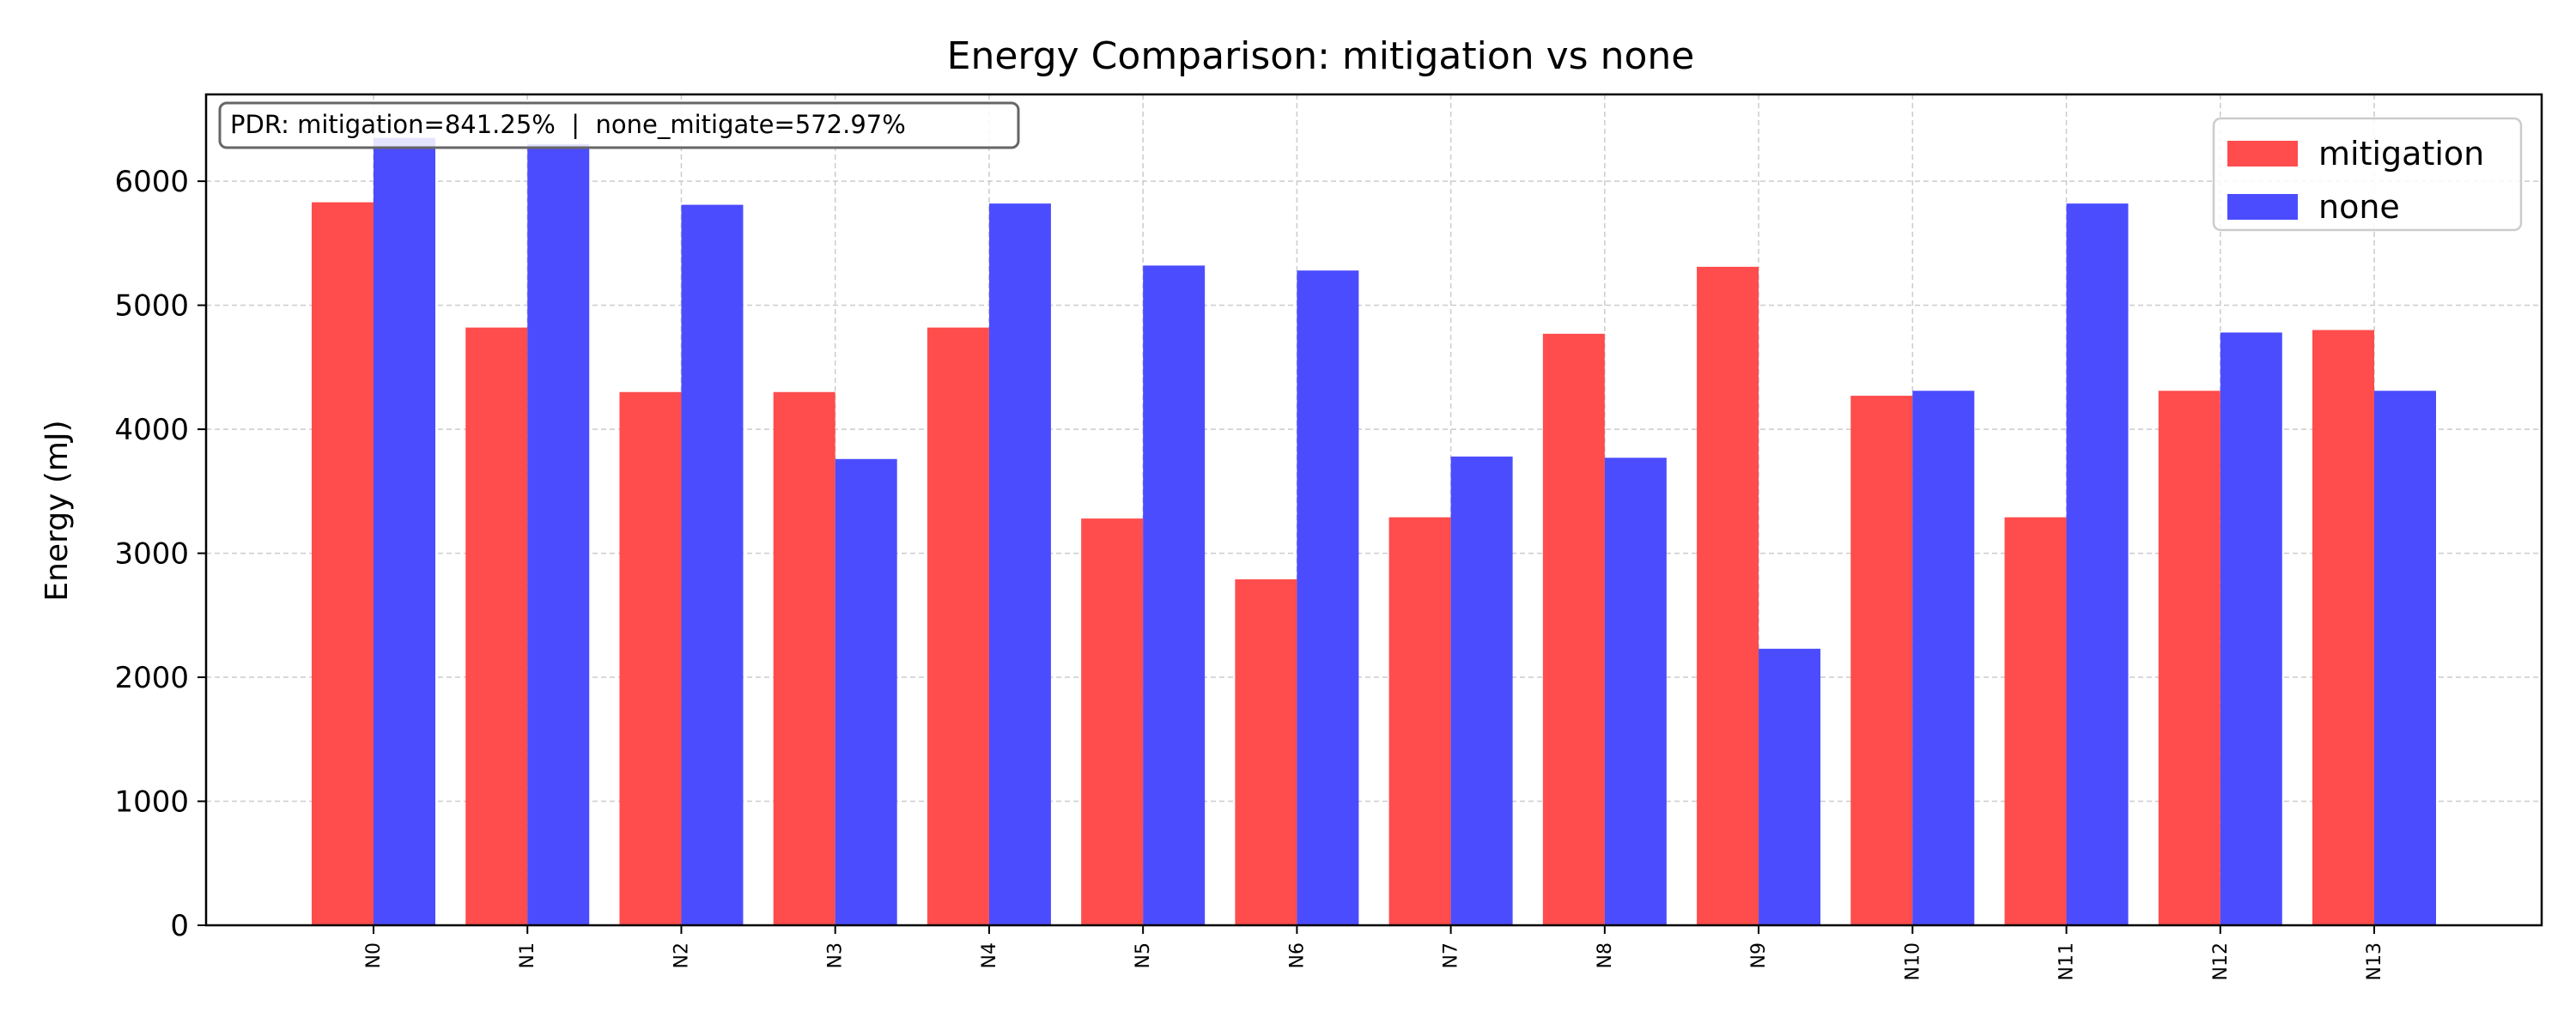  What do you see at coordinates (1321, 56) in the screenshot?
I see `chart-title: Energy Comparison: mitigation vs none` at bounding box center [1321, 56].